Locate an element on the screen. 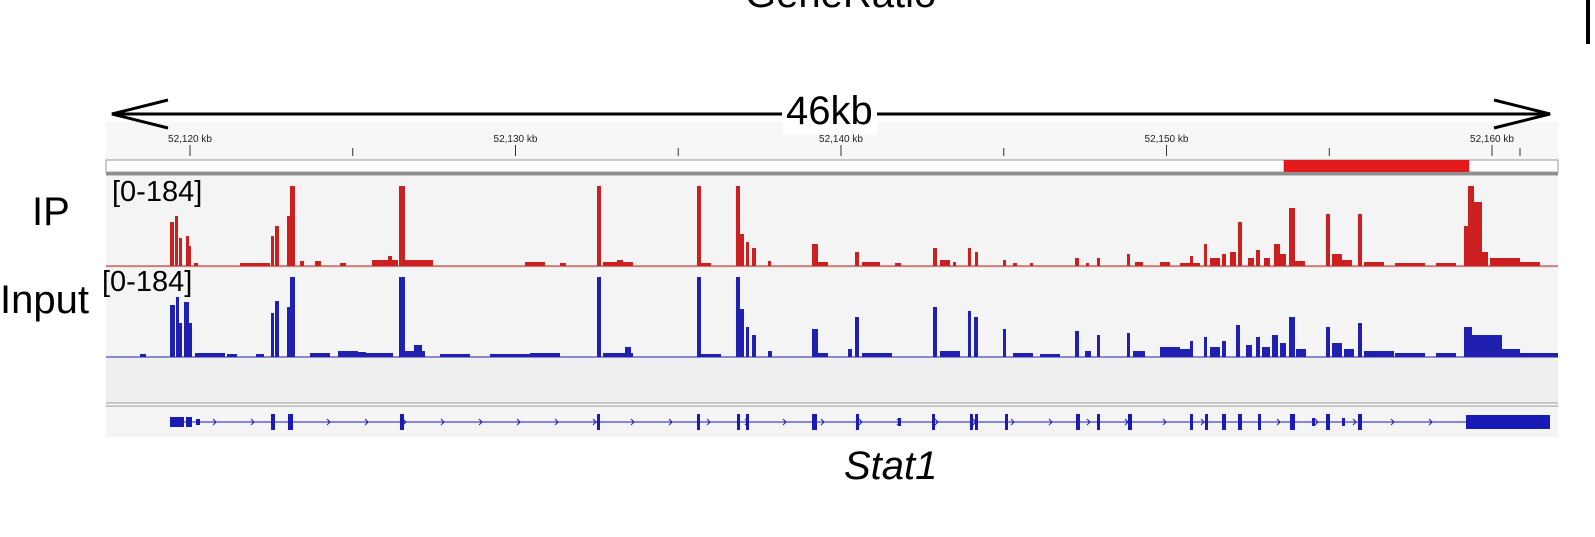  input-track-signal is located at coordinates (832, 317).